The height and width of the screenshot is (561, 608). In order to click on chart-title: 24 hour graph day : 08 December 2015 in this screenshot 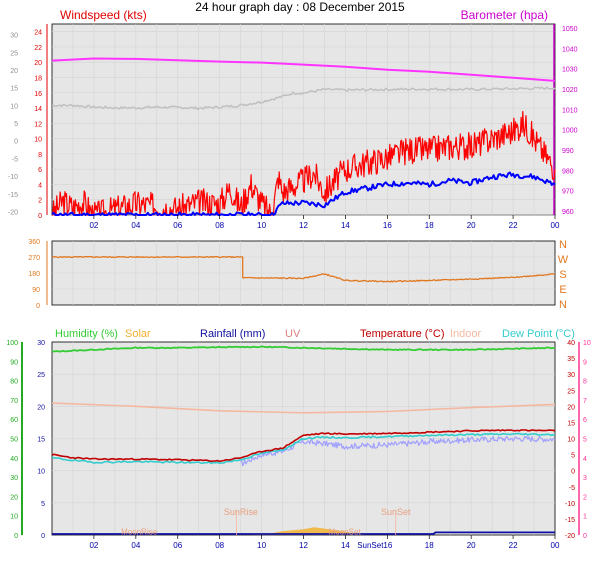, I will do `click(300, 7)`.